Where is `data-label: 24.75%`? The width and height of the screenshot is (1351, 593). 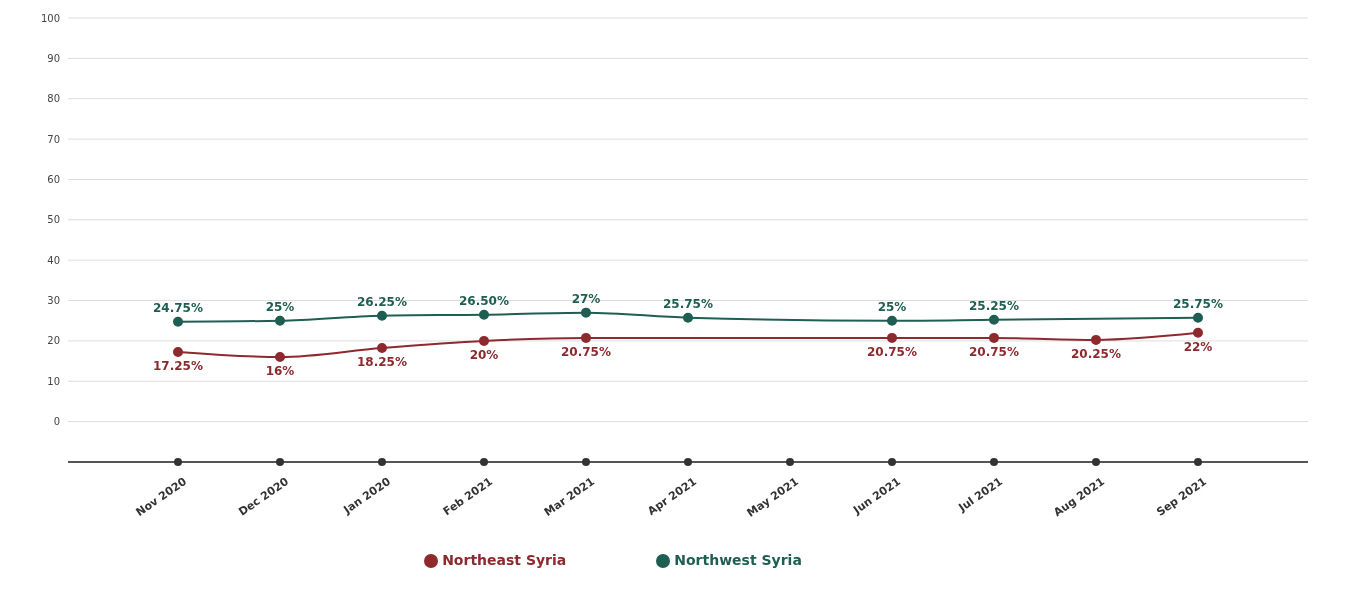 data-label: 24.75% is located at coordinates (178, 307).